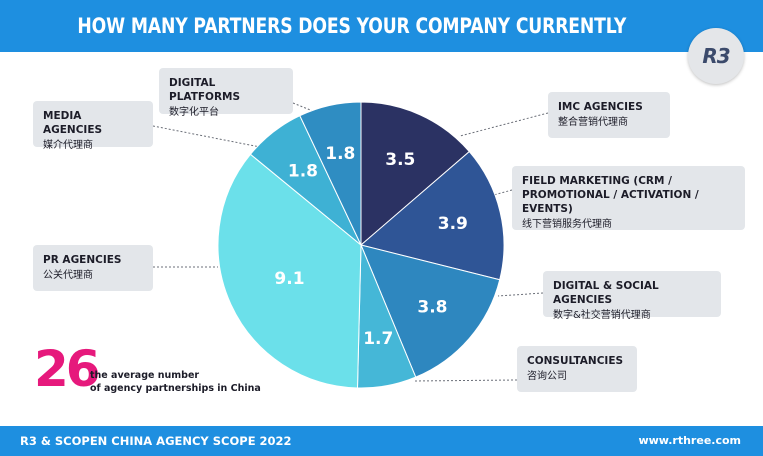 This screenshot has width=763, height=456. Describe the element at coordinates (289, 279) in the screenshot. I see `pie-value-label: 9.1` at that location.